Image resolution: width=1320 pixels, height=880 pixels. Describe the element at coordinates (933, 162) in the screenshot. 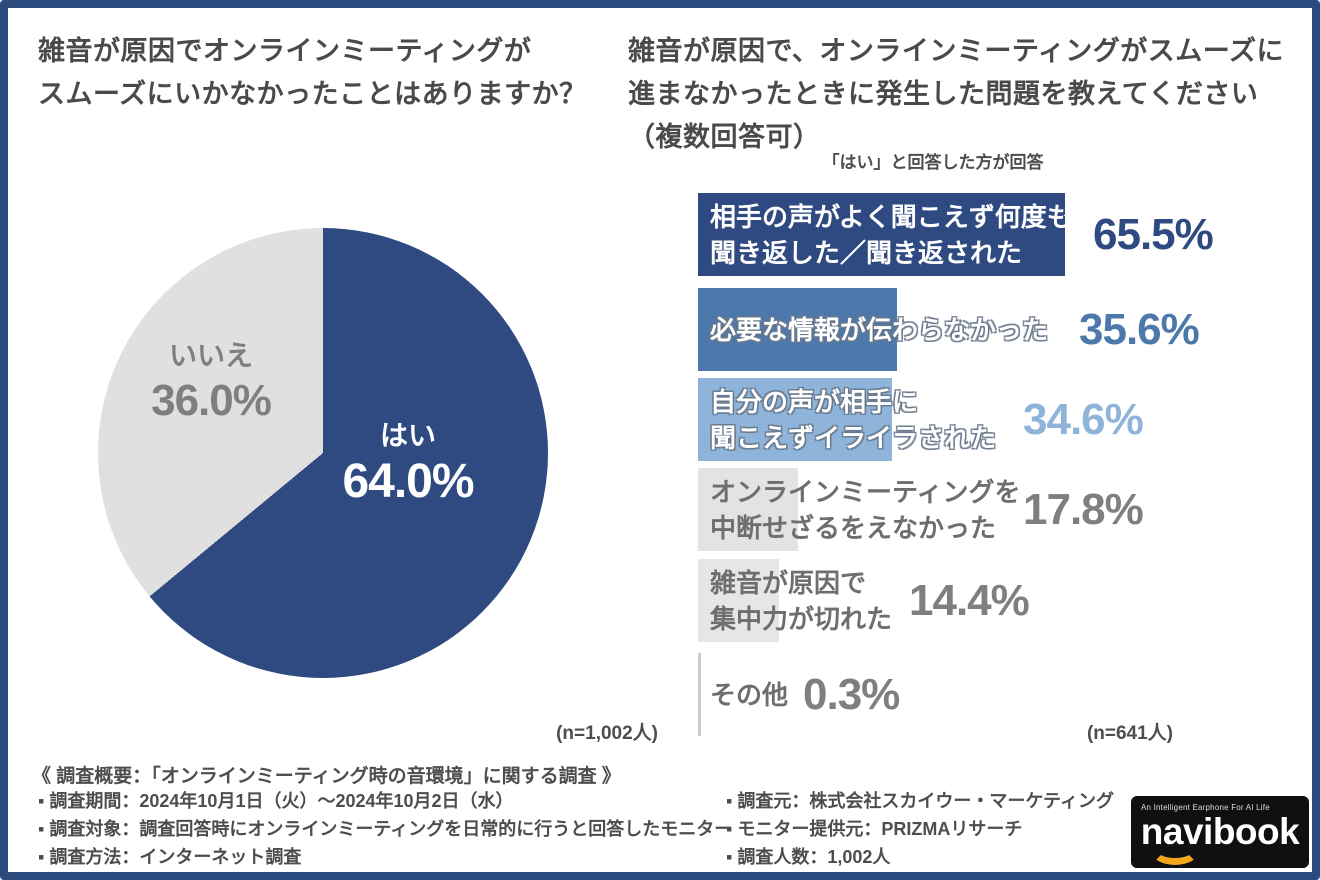

I see `bar-chart-subtitle: 「はい」と回答した方が回答` at that location.